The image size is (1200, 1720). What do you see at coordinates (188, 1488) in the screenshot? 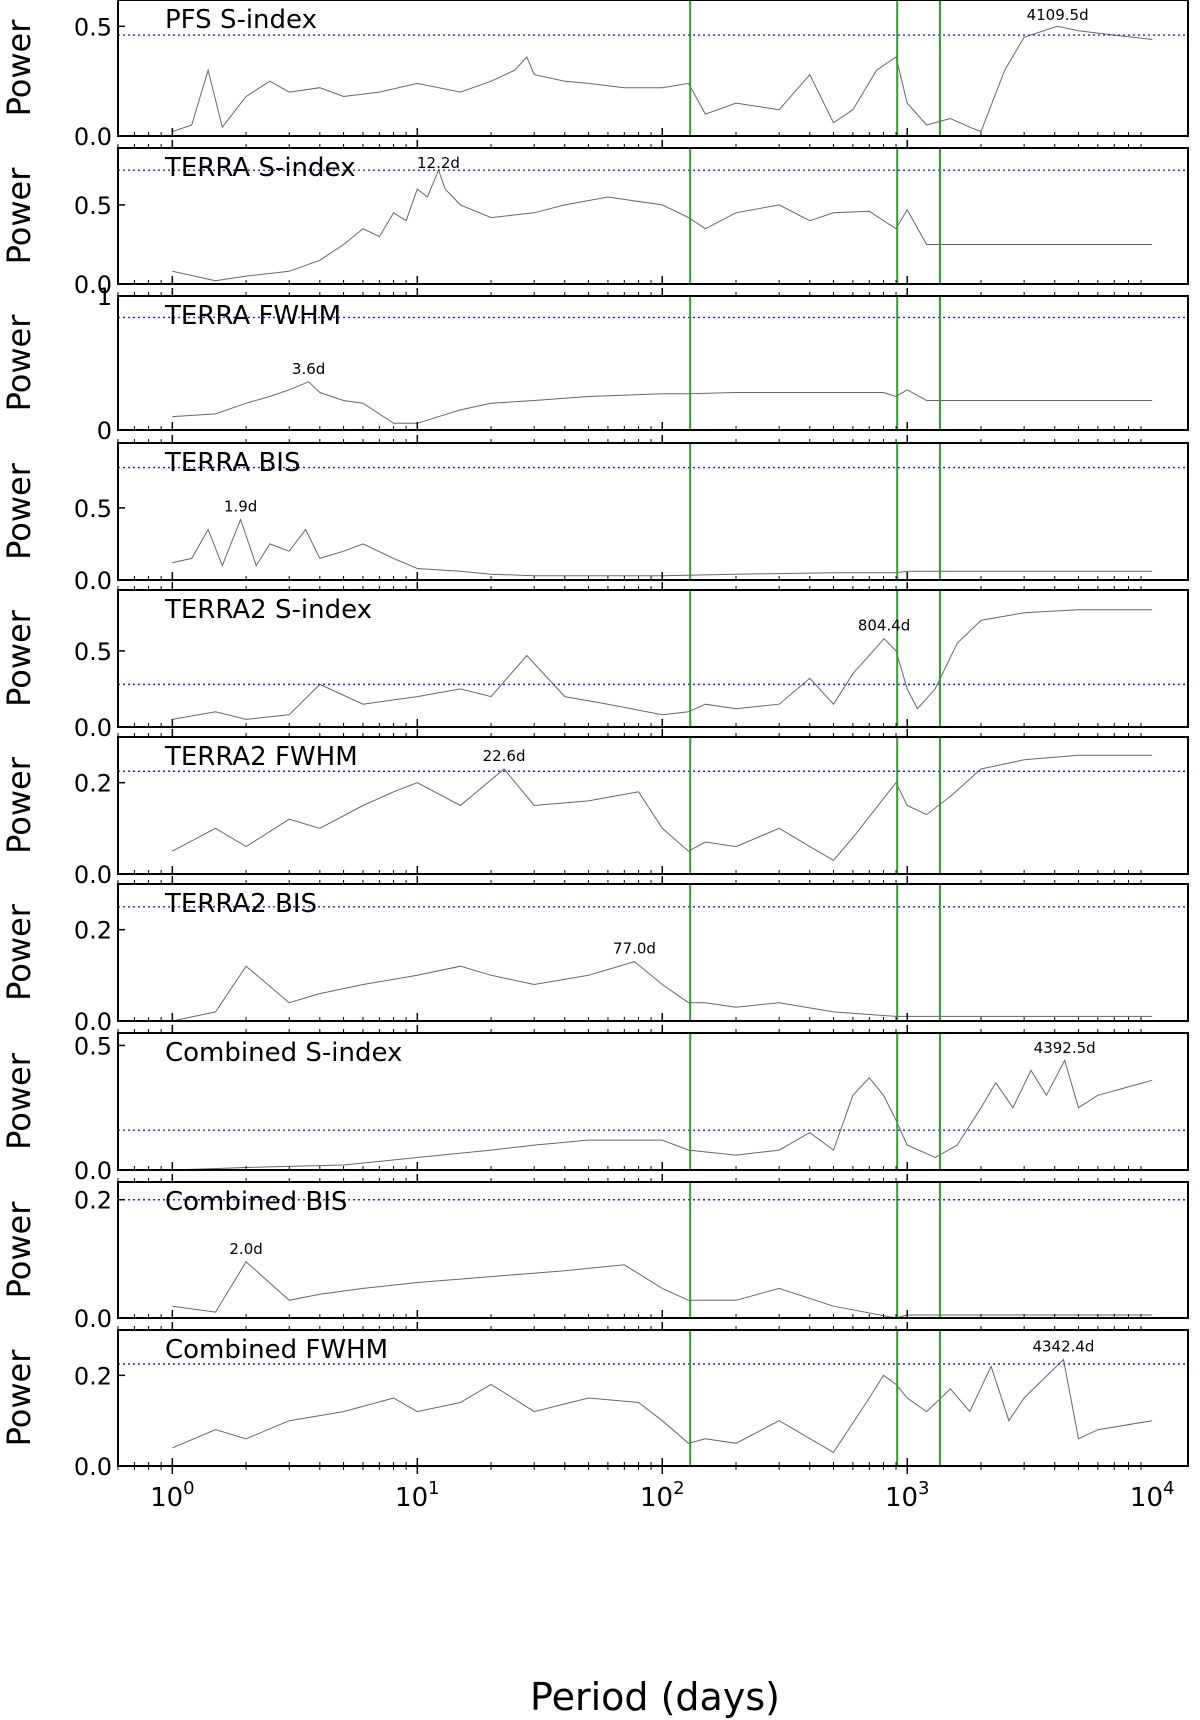
I see `x-tick-exponent: 0` at bounding box center [188, 1488].